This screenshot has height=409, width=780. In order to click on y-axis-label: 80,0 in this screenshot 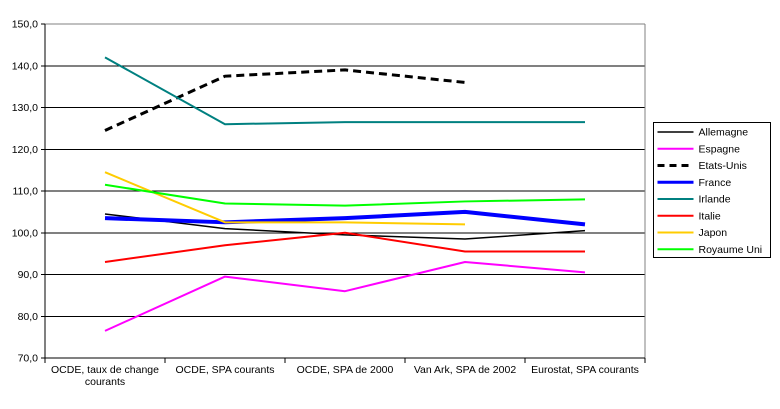, I will do `click(28, 317)`.